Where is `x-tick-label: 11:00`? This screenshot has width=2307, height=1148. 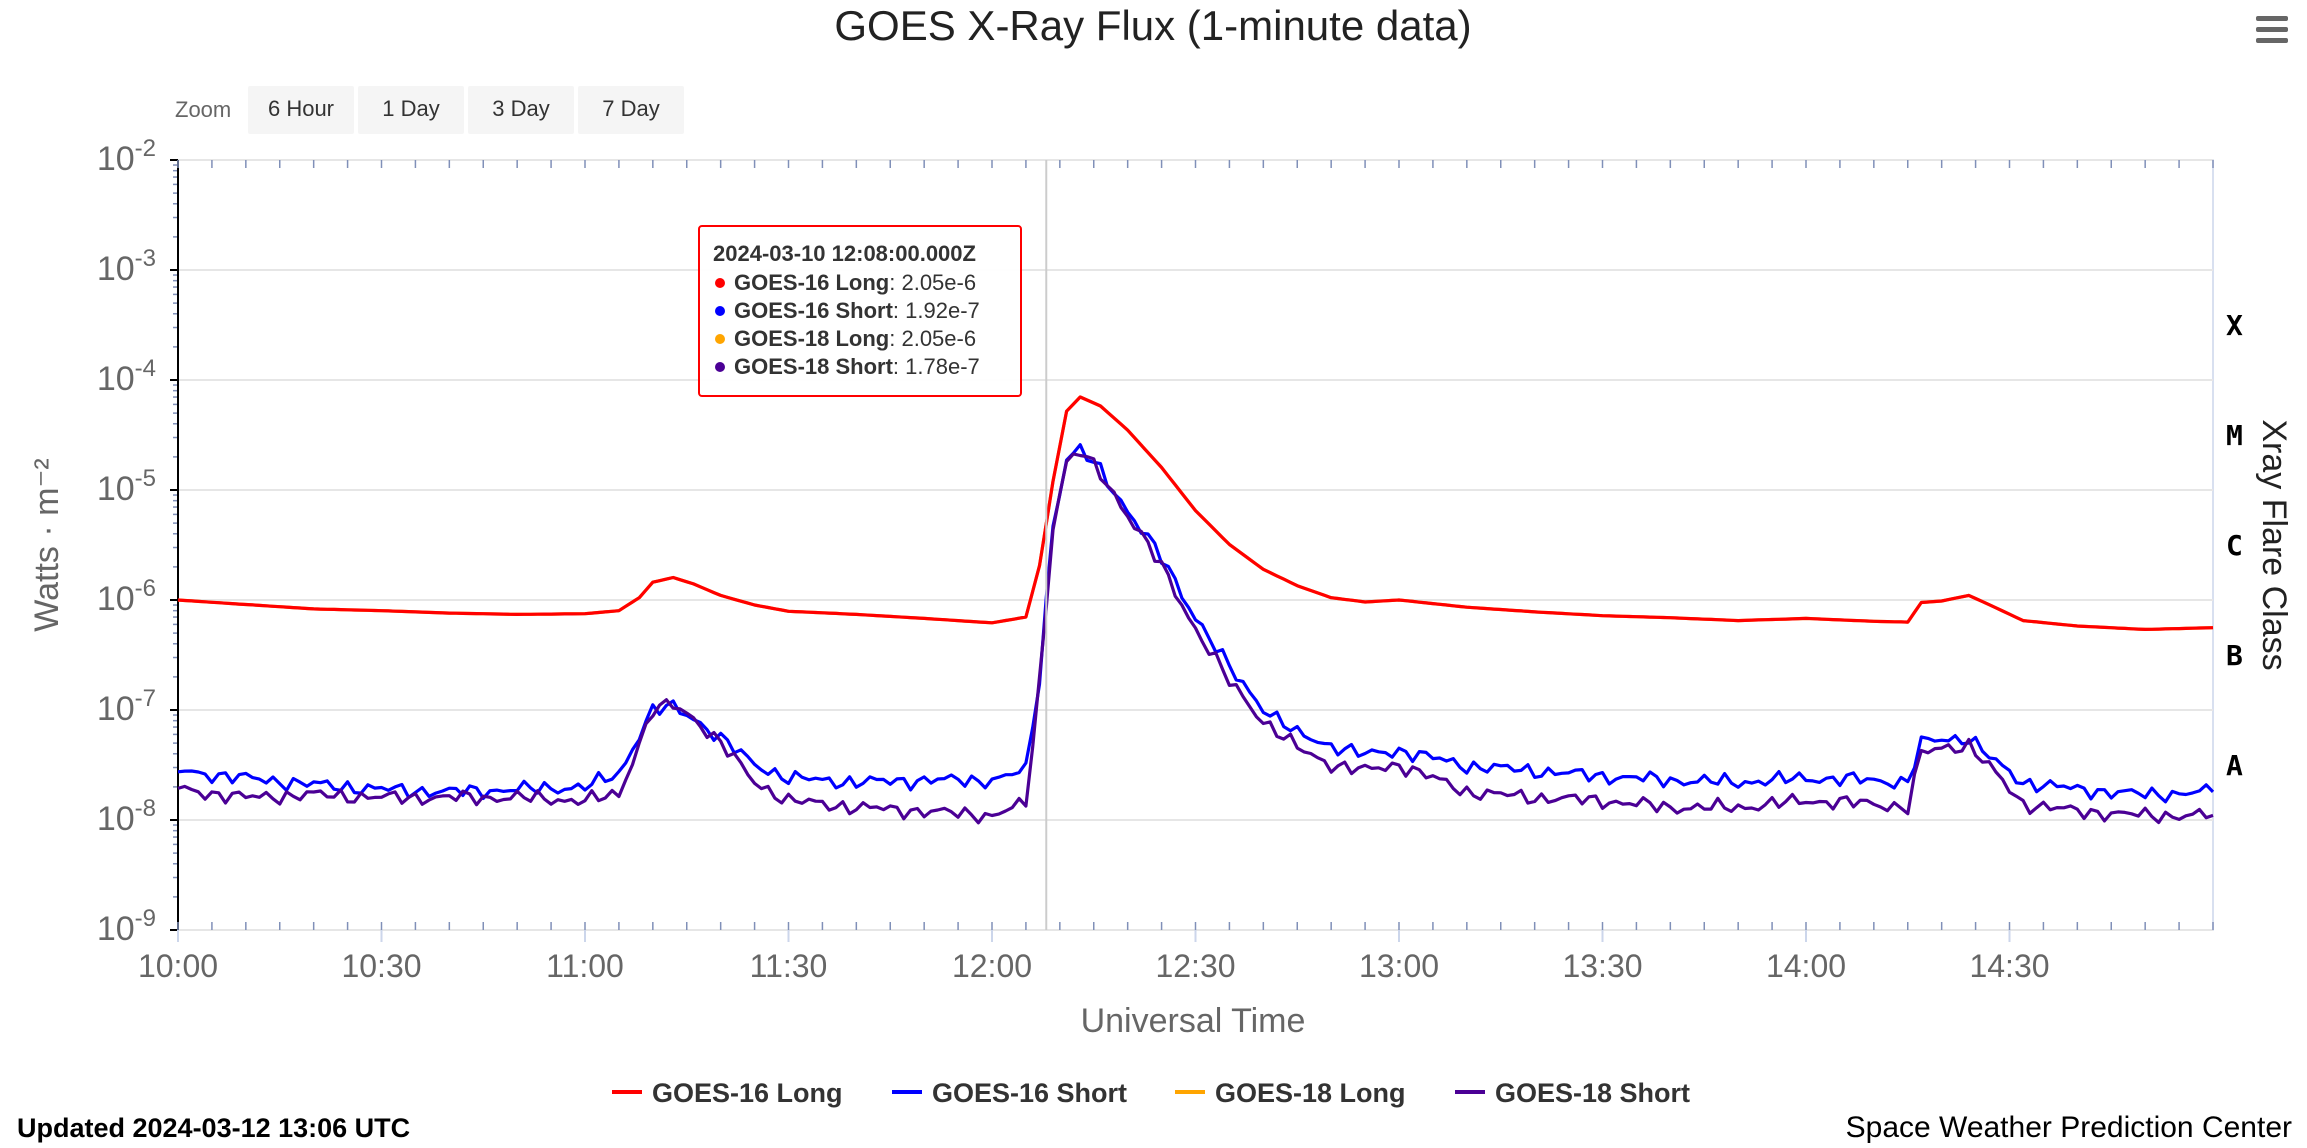 x-tick-label: 11:00 is located at coordinates (585, 966).